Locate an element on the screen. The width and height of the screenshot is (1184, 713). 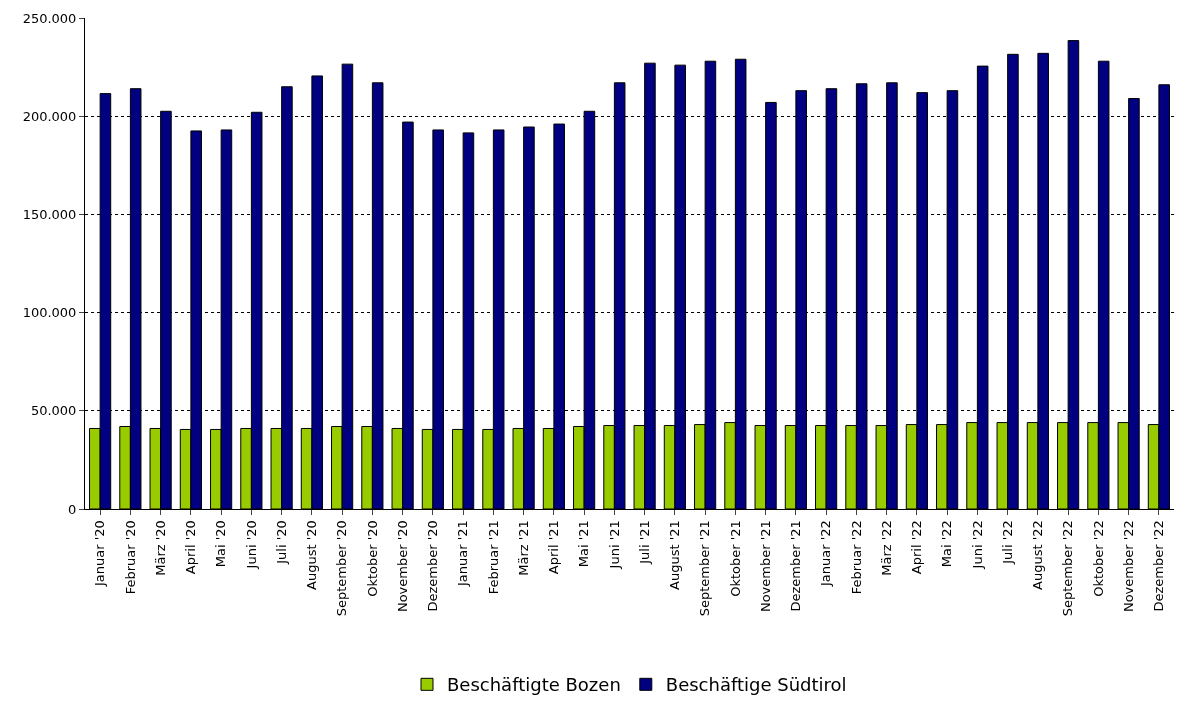
x-tick-label: Januar '21 is located at coordinates (463, 554).